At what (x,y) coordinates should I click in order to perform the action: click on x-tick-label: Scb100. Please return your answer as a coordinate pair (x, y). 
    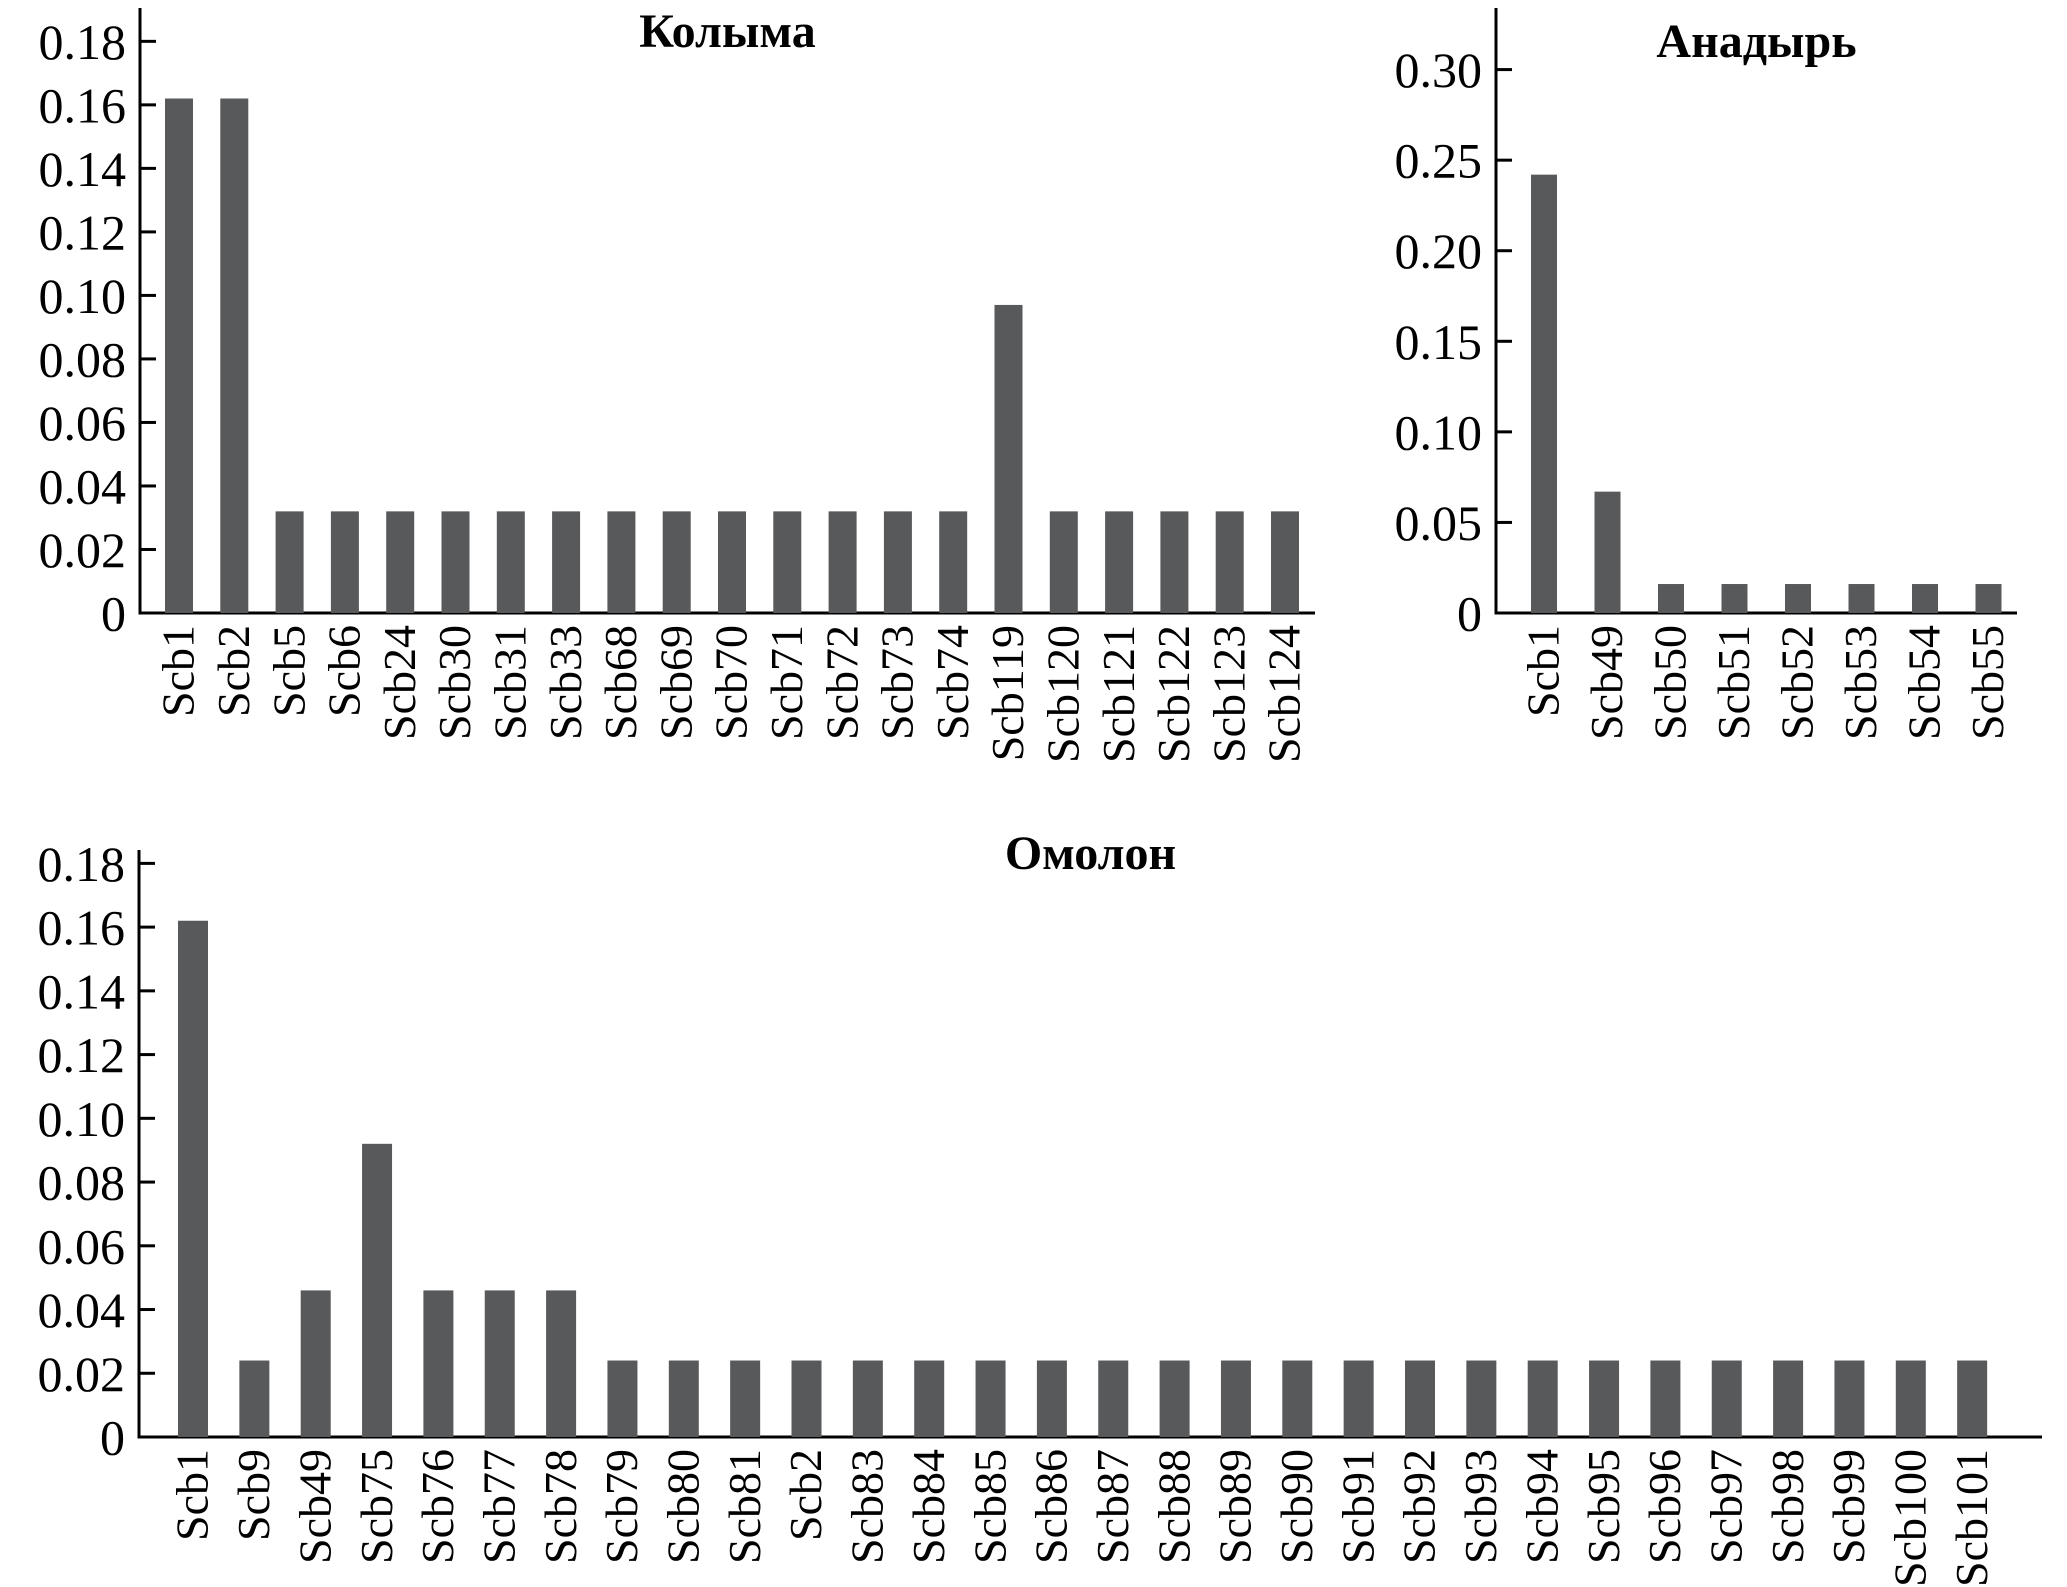
    Looking at the image, I should click on (1910, 1518).